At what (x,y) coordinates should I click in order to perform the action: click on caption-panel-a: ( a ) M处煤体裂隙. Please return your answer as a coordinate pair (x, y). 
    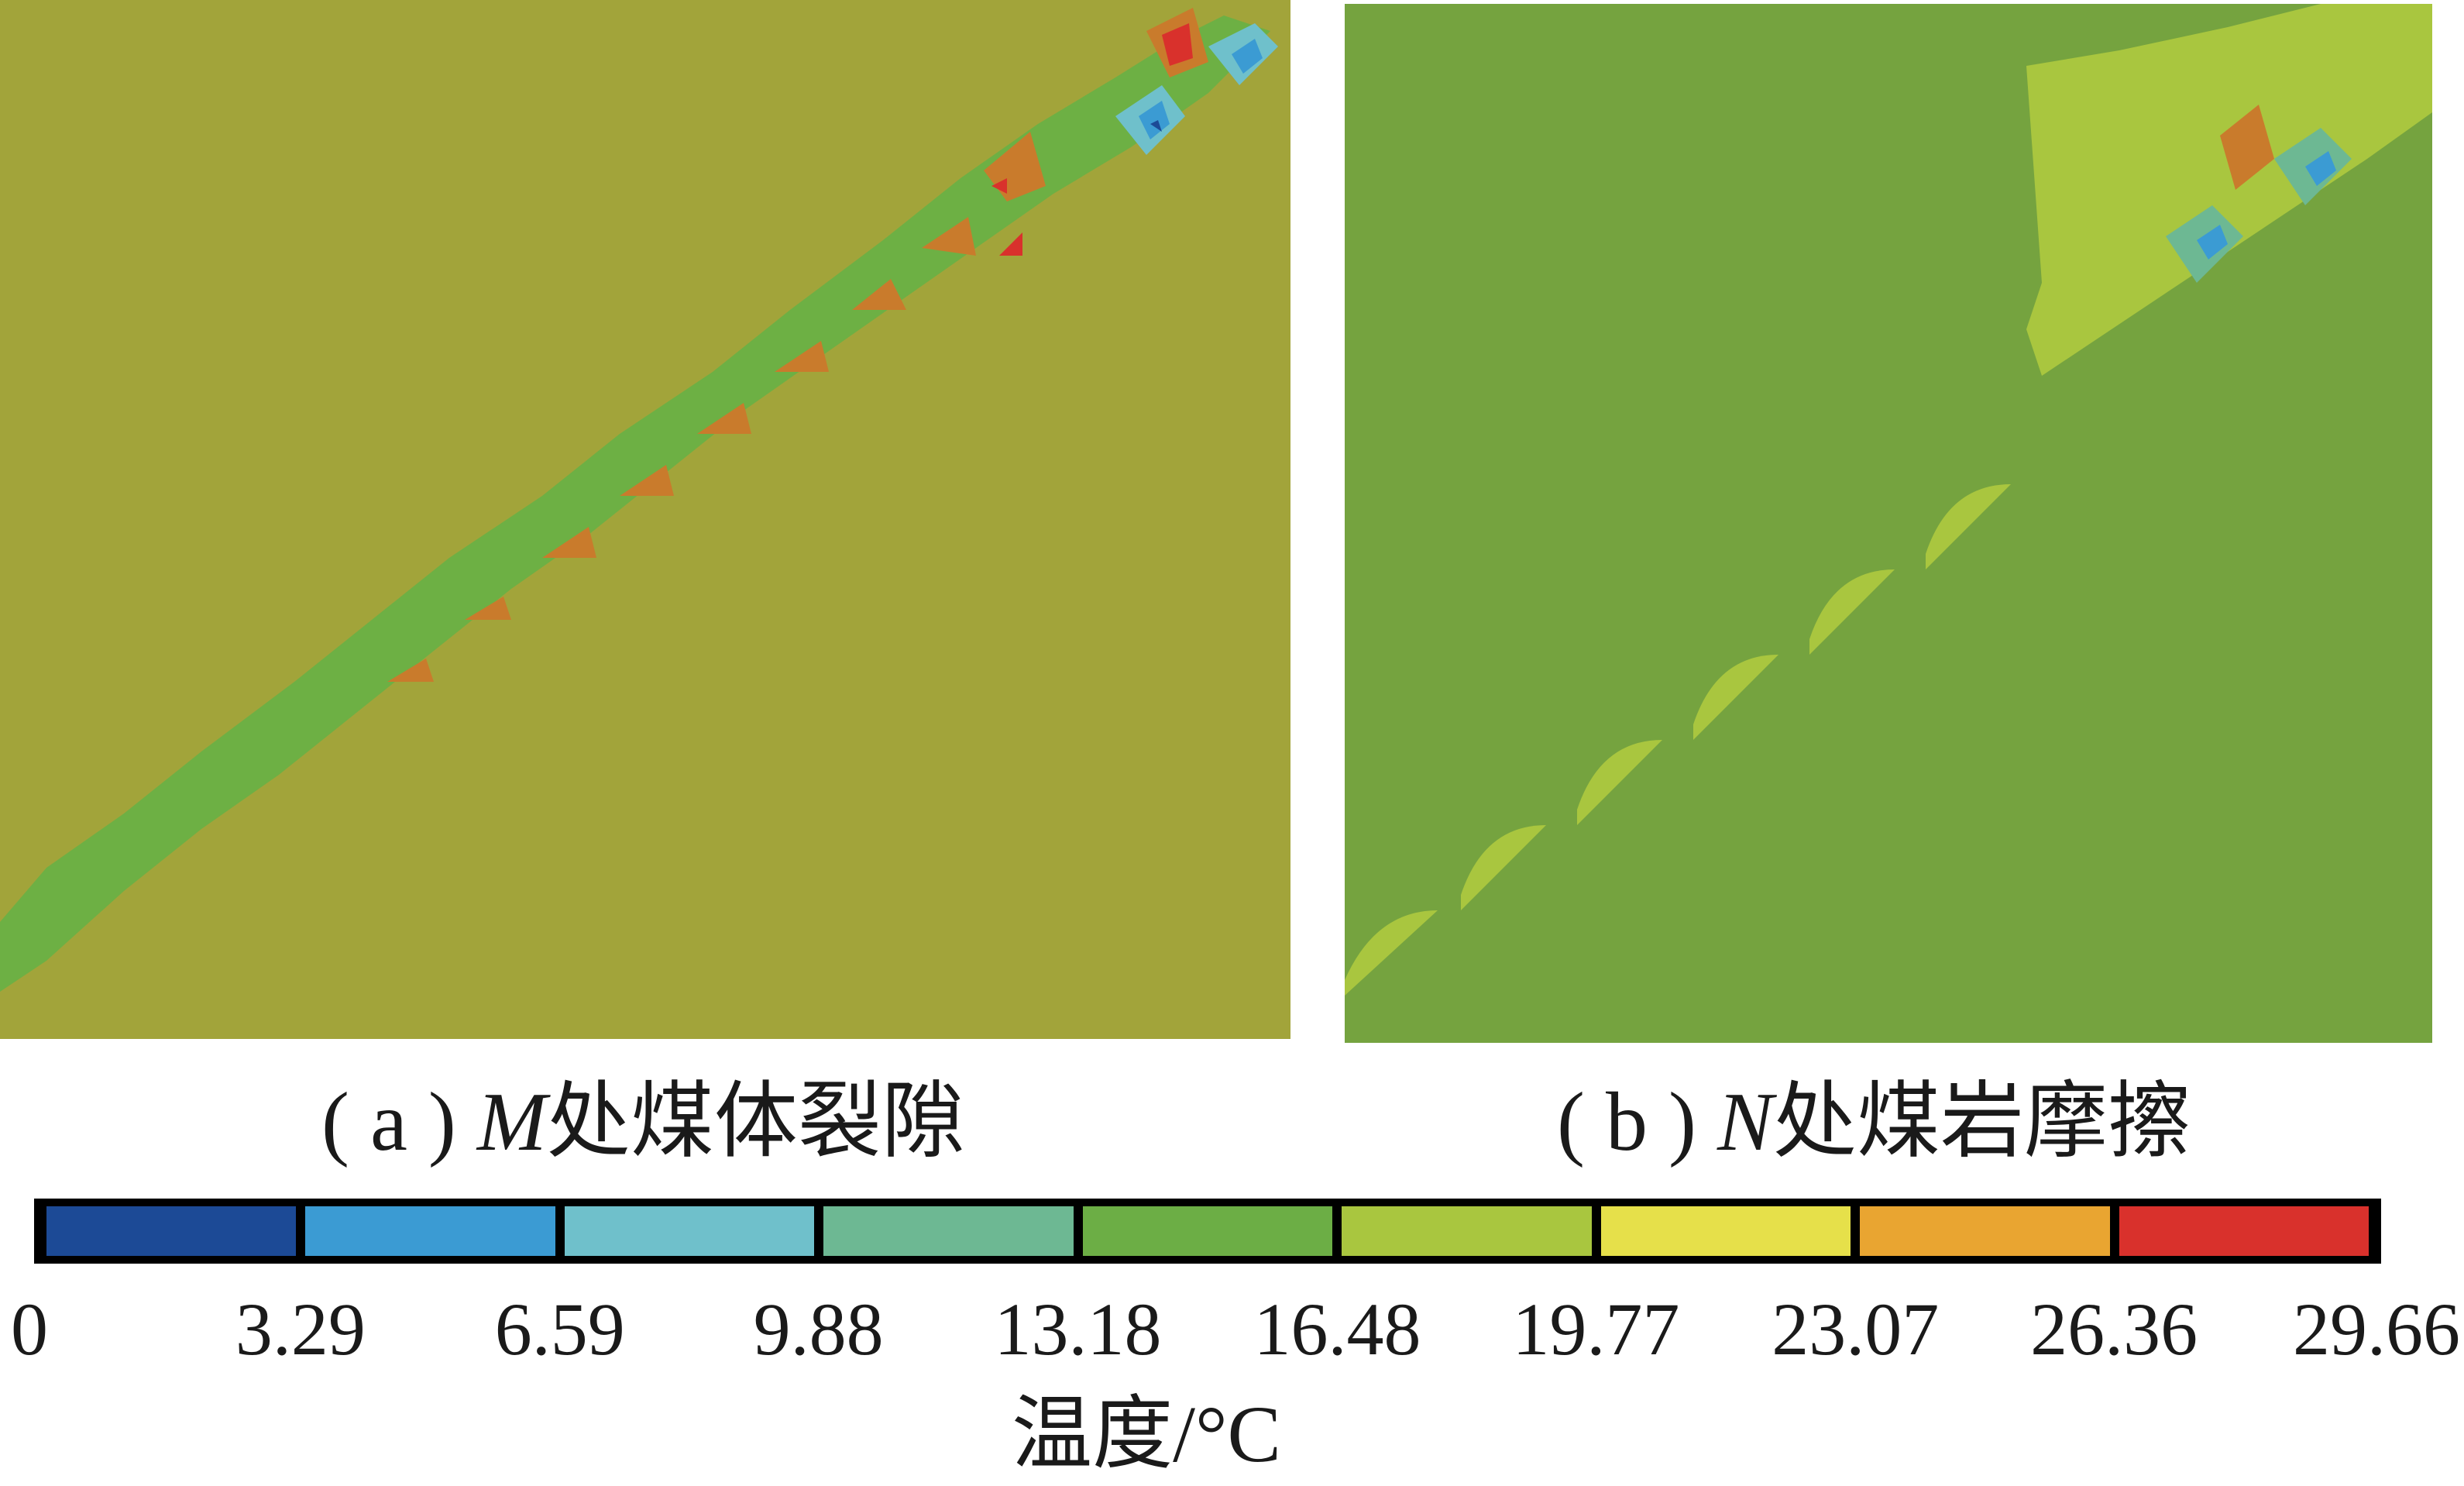
    Looking at the image, I should click on (643, 1122).